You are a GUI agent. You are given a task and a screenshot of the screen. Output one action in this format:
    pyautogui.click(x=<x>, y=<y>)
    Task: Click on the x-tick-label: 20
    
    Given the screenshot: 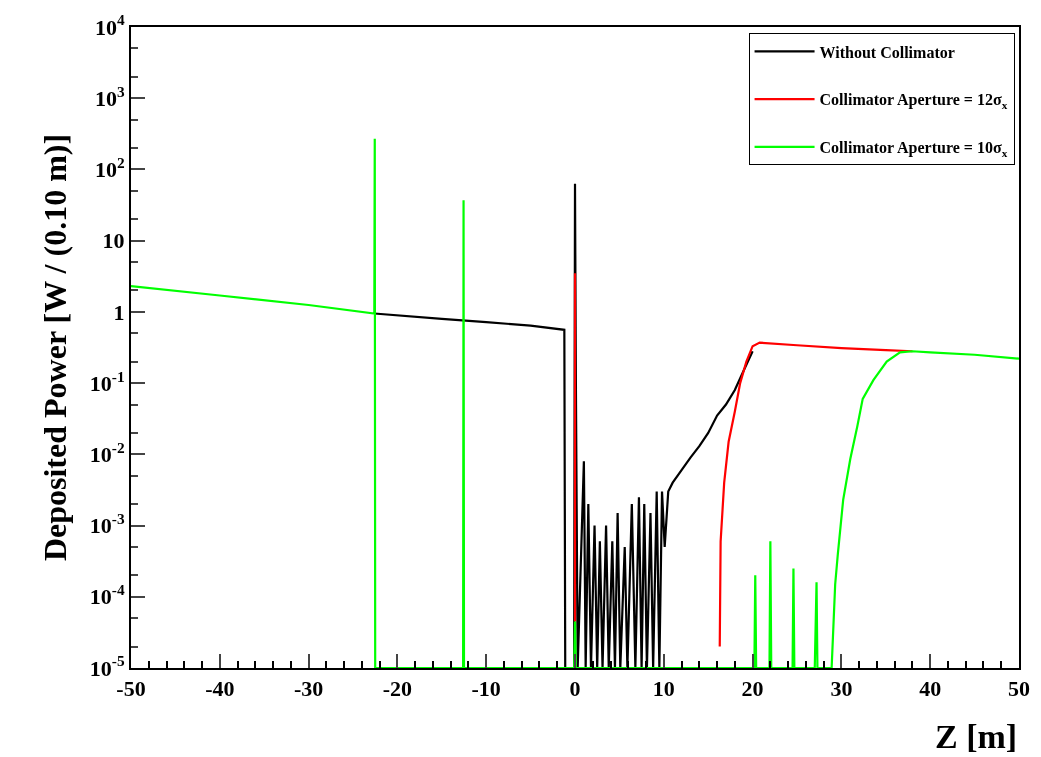 What is the action you would take?
    pyautogui.click(x=752, y=689)
    